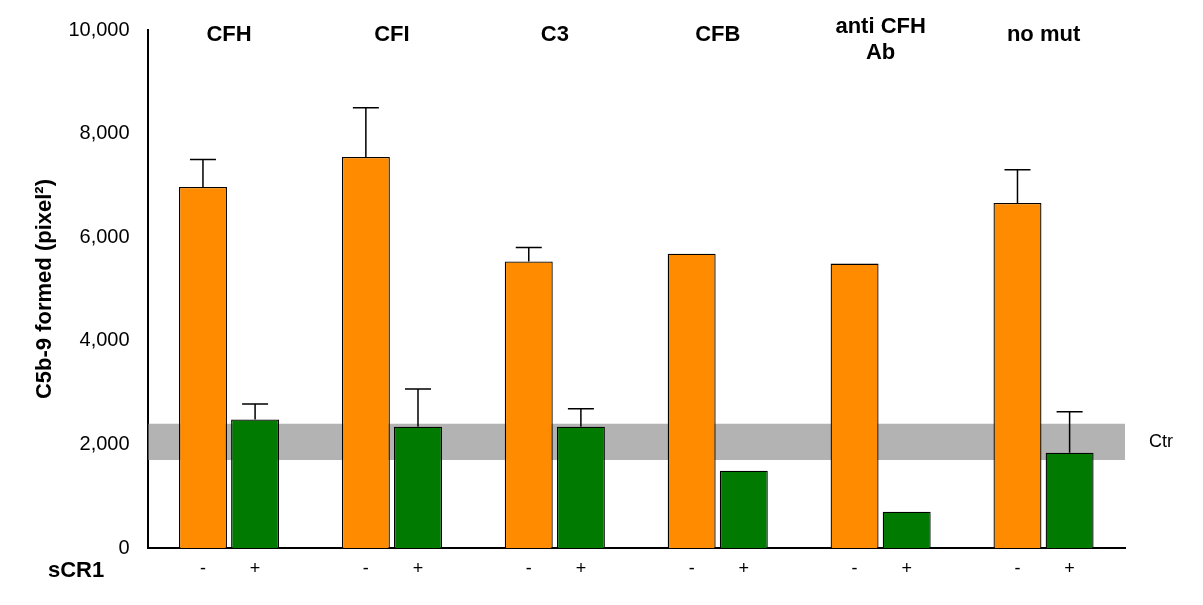 This screenshot has height=605, width=1203. What do you see at coordinates (554, 34) in the screenshot?
I see `x-tick-label: C3` at bounding box center [554, 34].